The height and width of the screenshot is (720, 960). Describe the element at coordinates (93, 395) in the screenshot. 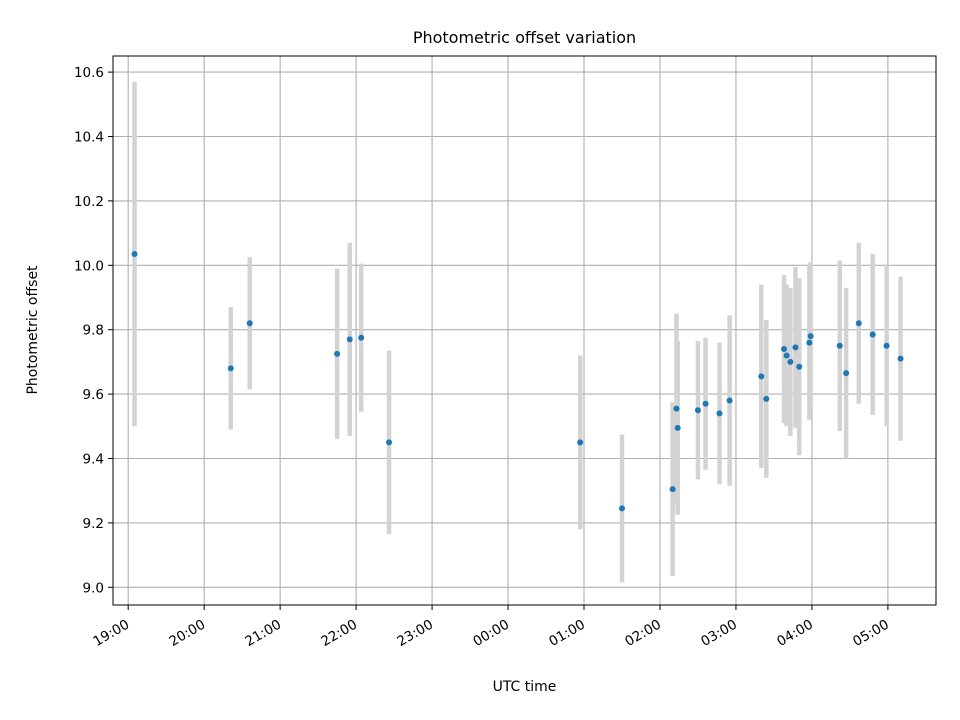

I see `y-tick-label: 9.6` at that location.